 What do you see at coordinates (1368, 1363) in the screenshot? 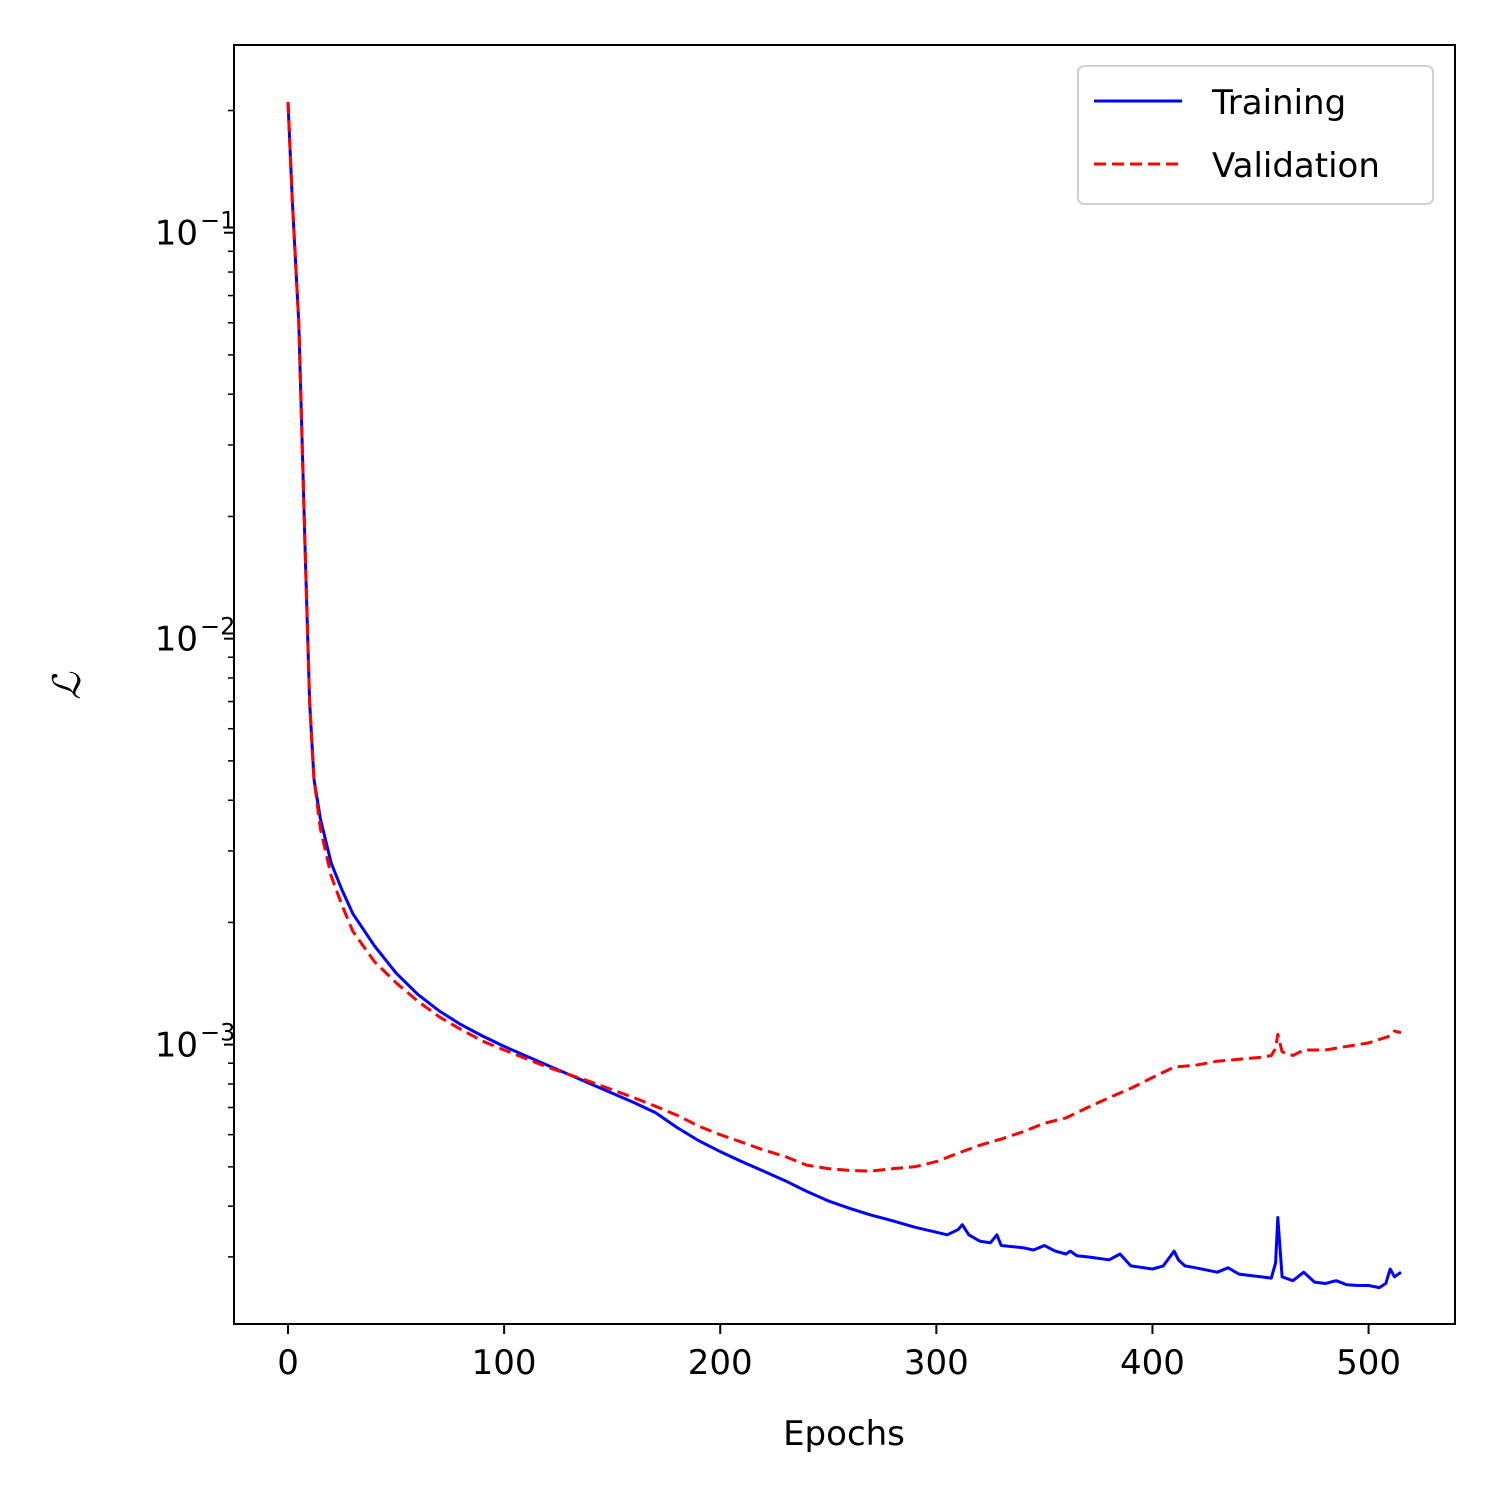
I see `x-tick-label: 500` at bounding box center [1368, 1363].